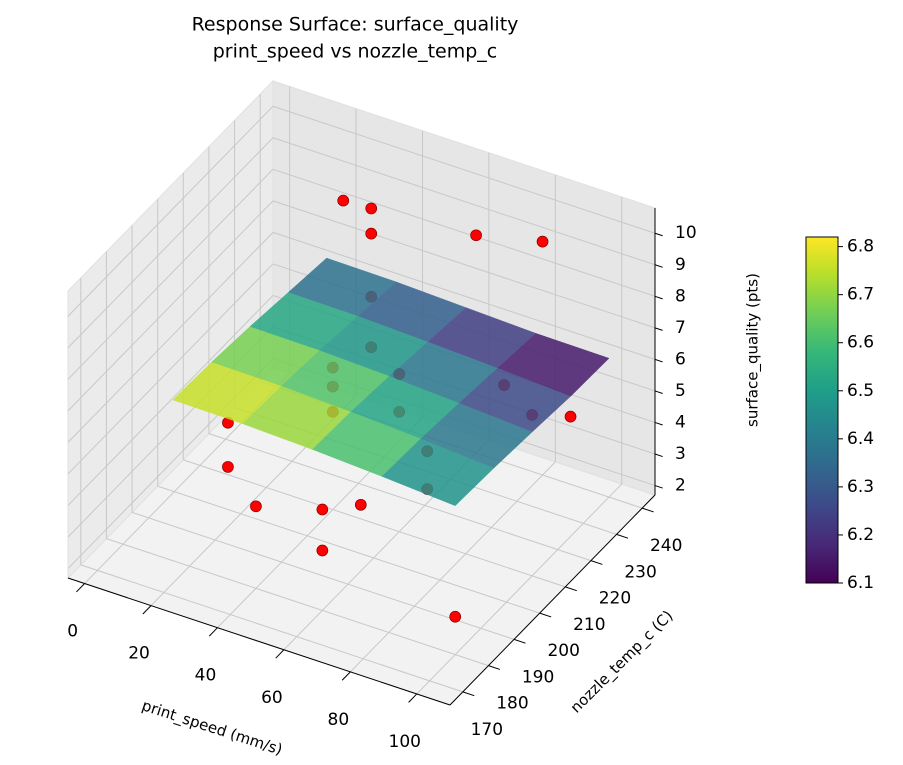 The image size is (903, 765). Describe the element at coordinates (139, 654) in the screenshot. I see `x-tick-label: 20` at that location.